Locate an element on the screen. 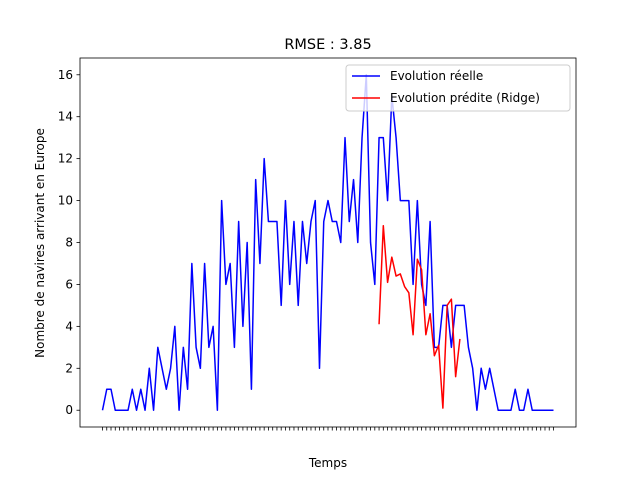 The width and height of the screenshot is (640, 480). y-tick-label: 6 is located at coordinates (69, 284).